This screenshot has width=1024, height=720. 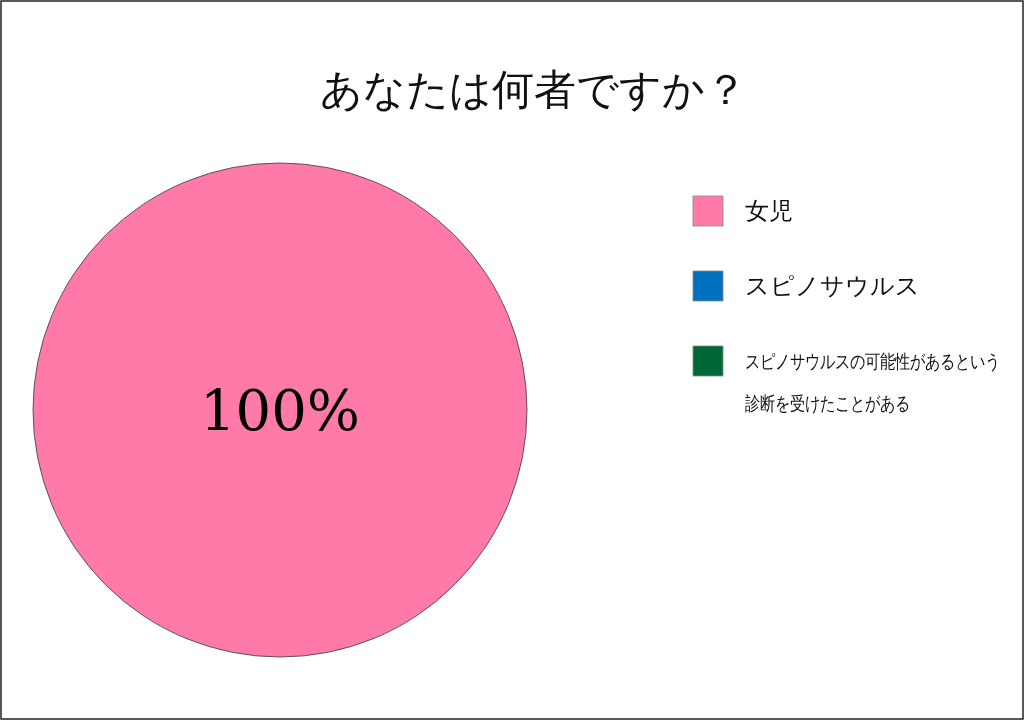 I want to click on legend-label: スピノサウルスの可能性があるという診断を受けたことがある, so click(x=873, y=382).